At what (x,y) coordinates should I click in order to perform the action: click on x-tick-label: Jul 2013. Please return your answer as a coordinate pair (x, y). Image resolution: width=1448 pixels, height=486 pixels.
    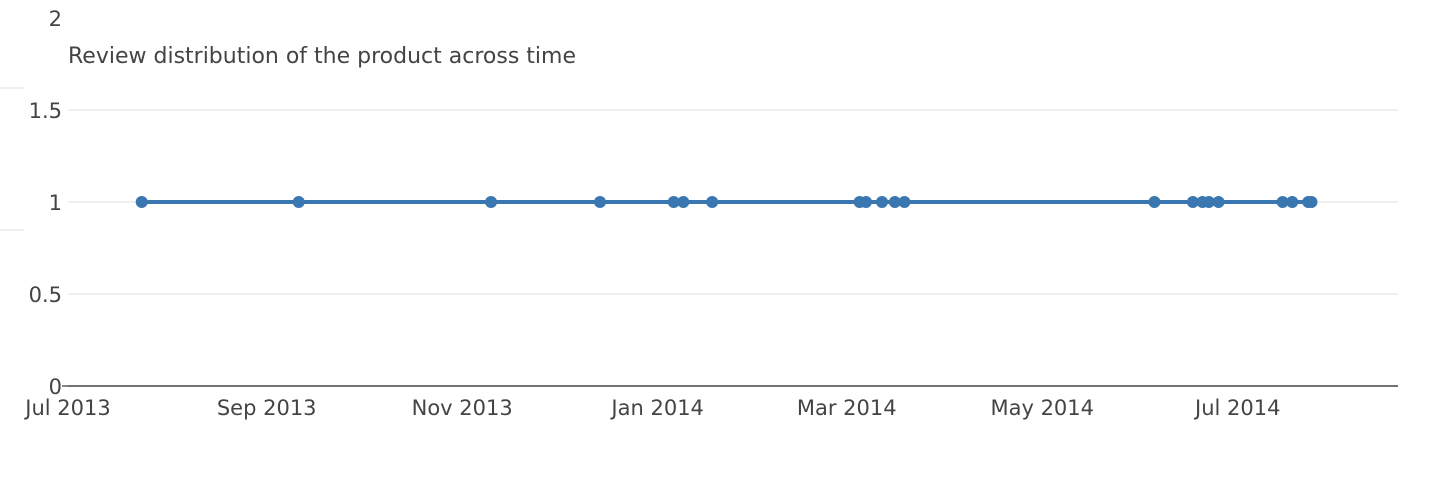
    Looking at the image, I should click on (66, 408).